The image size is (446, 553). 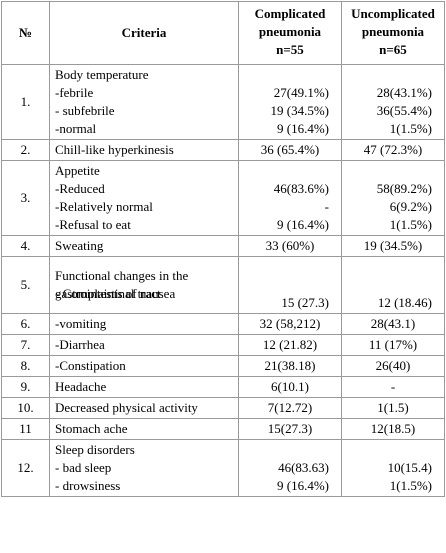 I want to click on criteria-item: - subfebrile, so click(x=85, y=110).